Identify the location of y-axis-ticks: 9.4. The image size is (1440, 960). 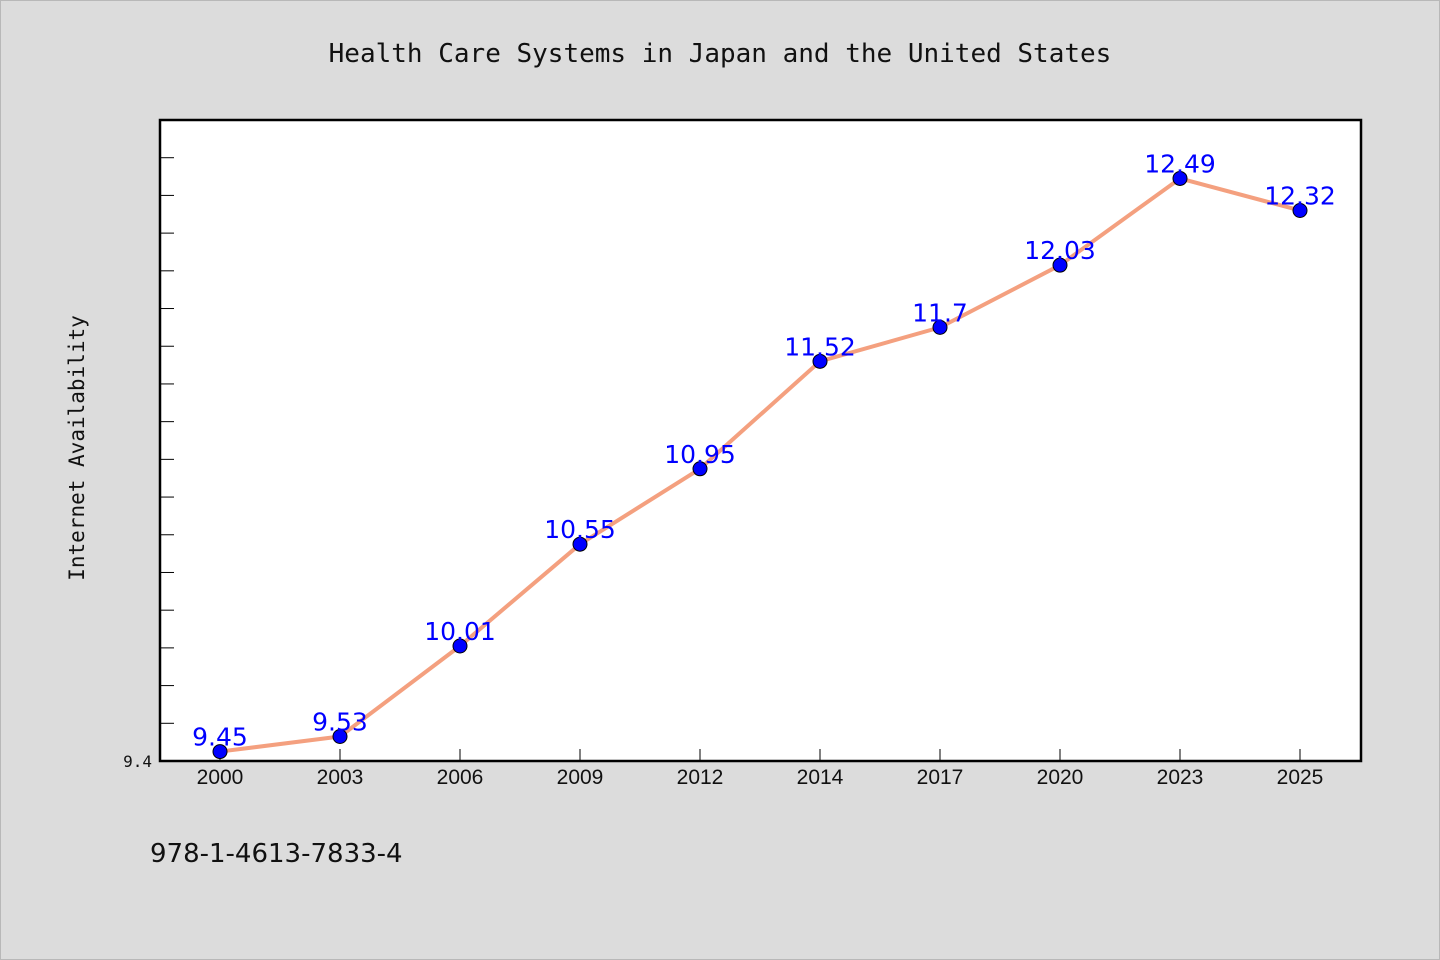
(148, 445).